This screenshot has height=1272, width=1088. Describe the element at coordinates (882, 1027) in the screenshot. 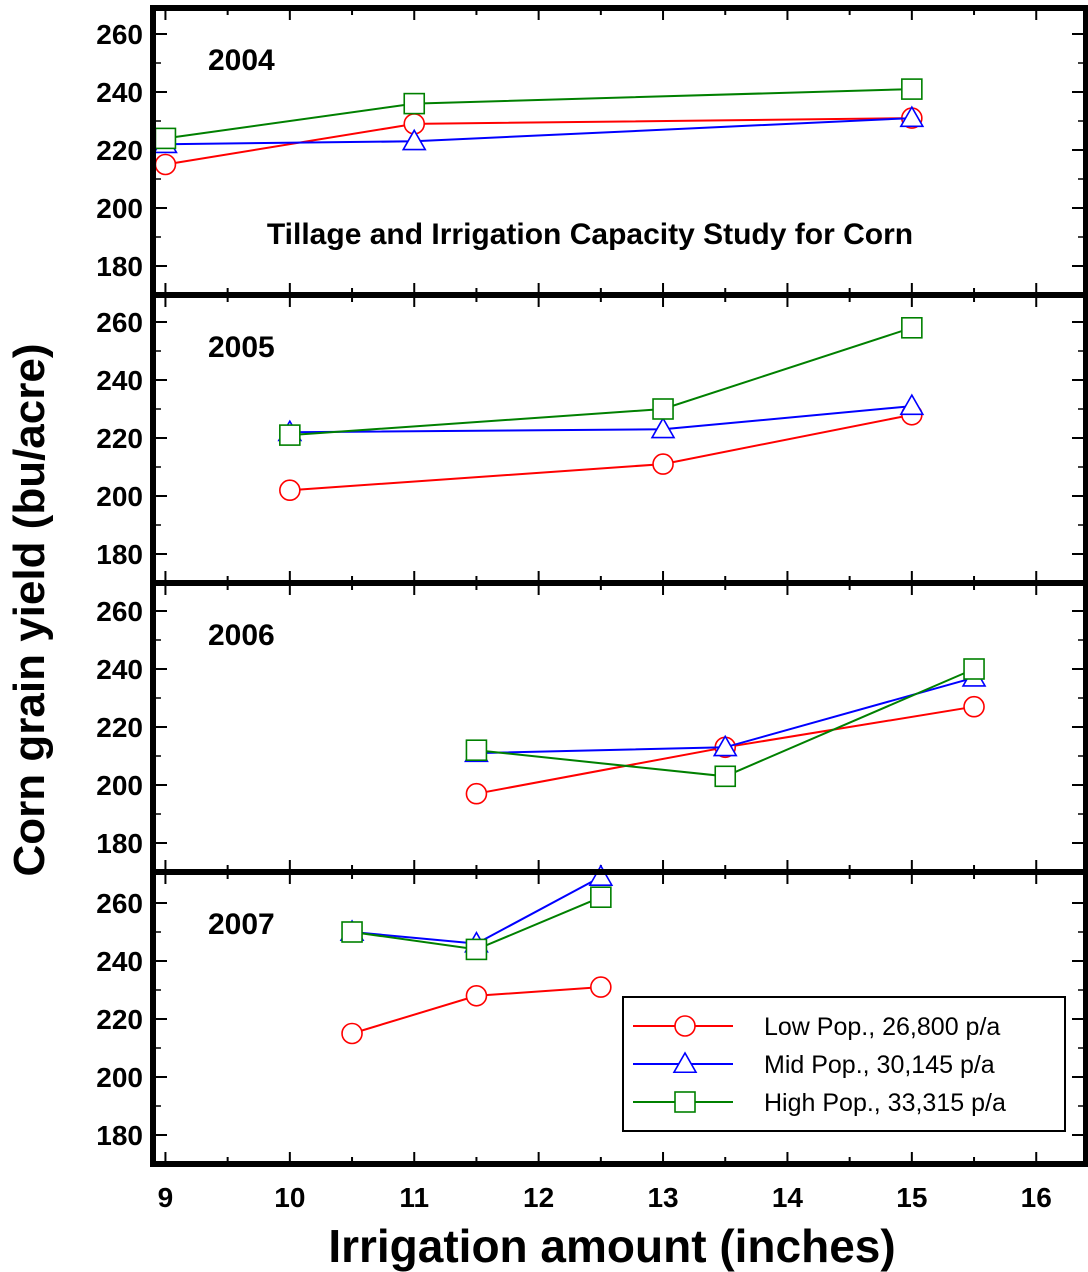

I see `legend-label: Low Pop., 26,800 p/a` at that location.